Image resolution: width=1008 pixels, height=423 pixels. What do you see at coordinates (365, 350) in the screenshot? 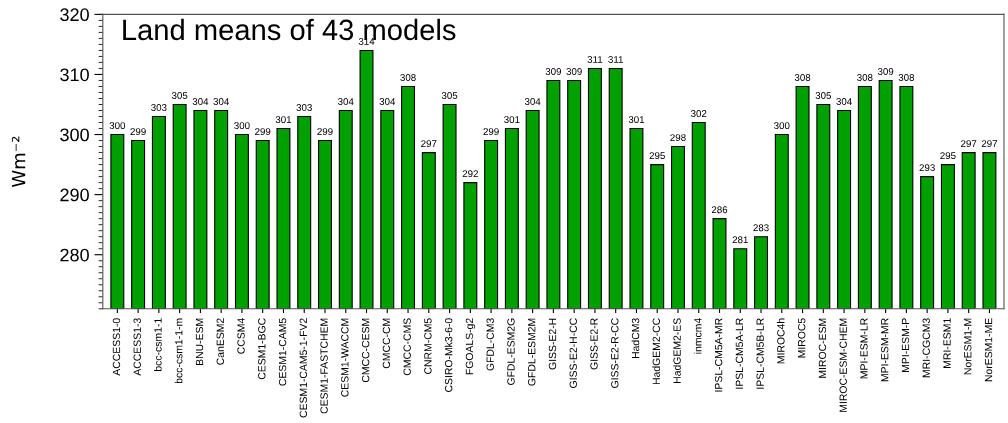
I see `x-tick-label: CMCC-CESM` at bounding box center [365, 350].